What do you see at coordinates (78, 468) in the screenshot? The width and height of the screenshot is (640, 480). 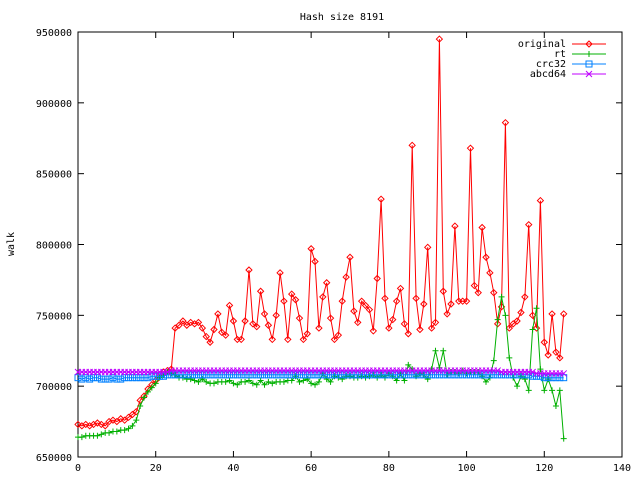 I see `x-tick-label: 0` at bounding box center [78, 468].